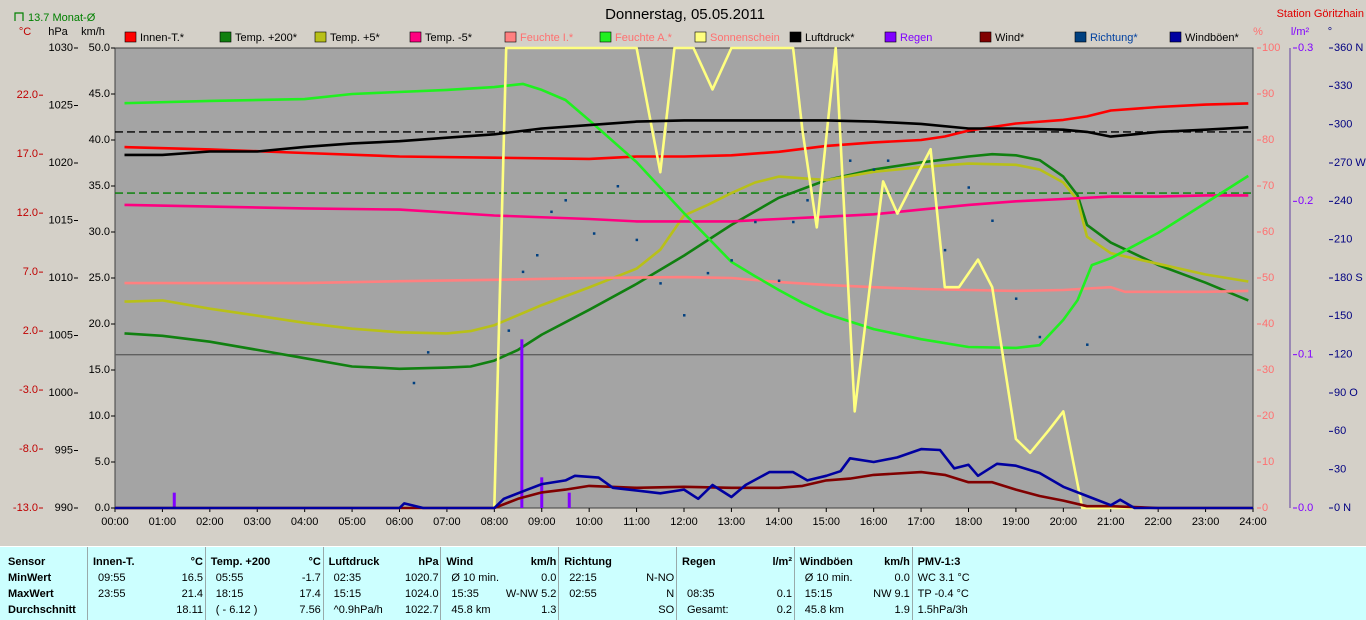 The height and width of the screenshot is (620, 1366). I want to click on stat-label: 45.8 km, so click(471, 610).